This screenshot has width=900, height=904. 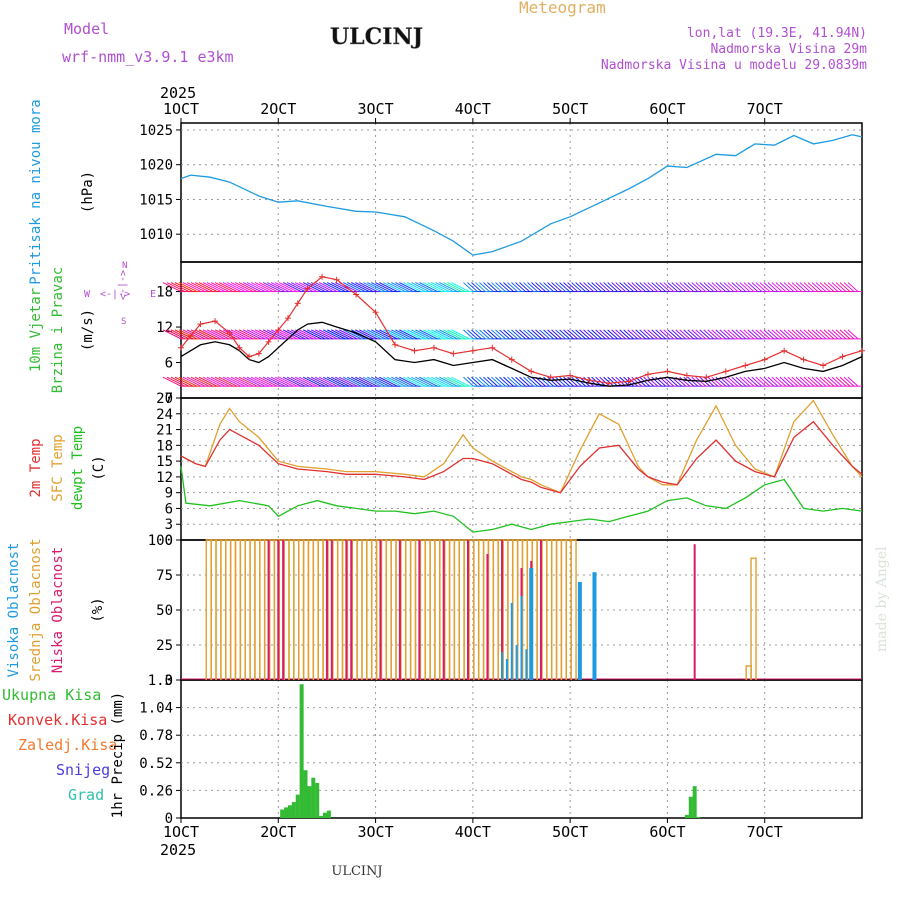 What do you see at coordinates (473, 832) in the screenshot?
I see `x-tick-bottom-label: 4OCT` at bounding box center [473, 832].